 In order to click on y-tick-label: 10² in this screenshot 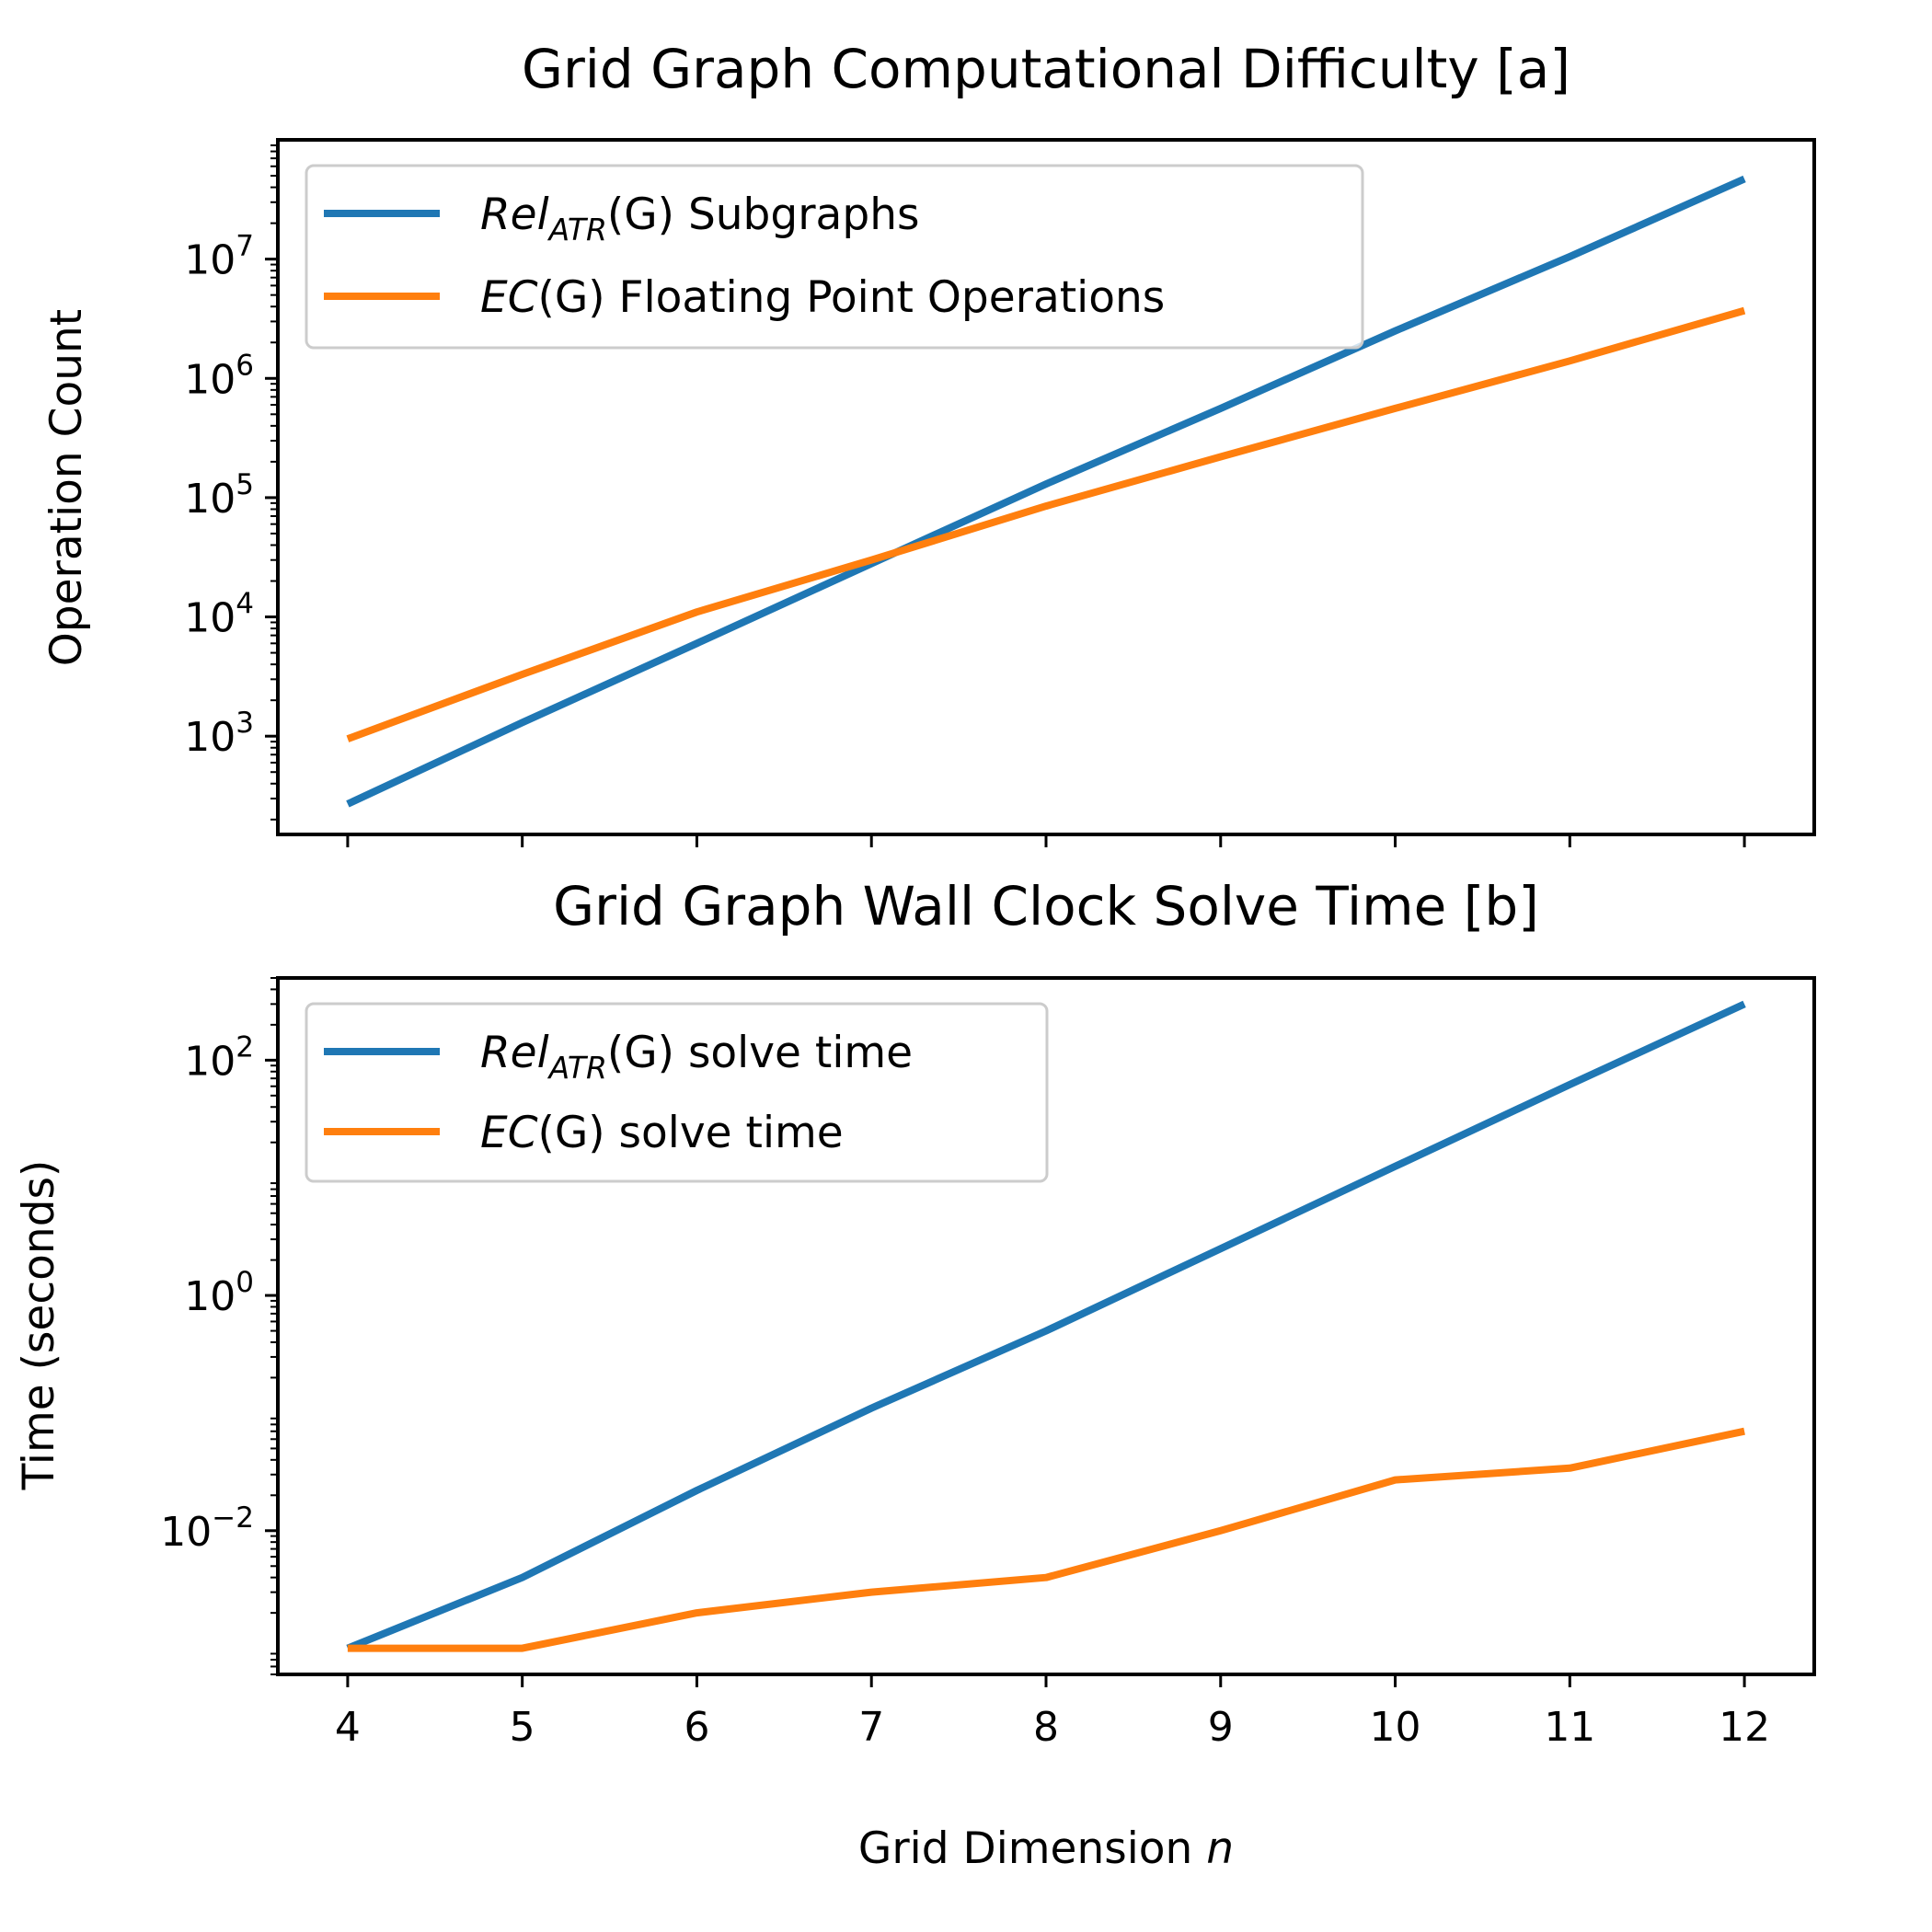, I will do `click(219, 1057)`.